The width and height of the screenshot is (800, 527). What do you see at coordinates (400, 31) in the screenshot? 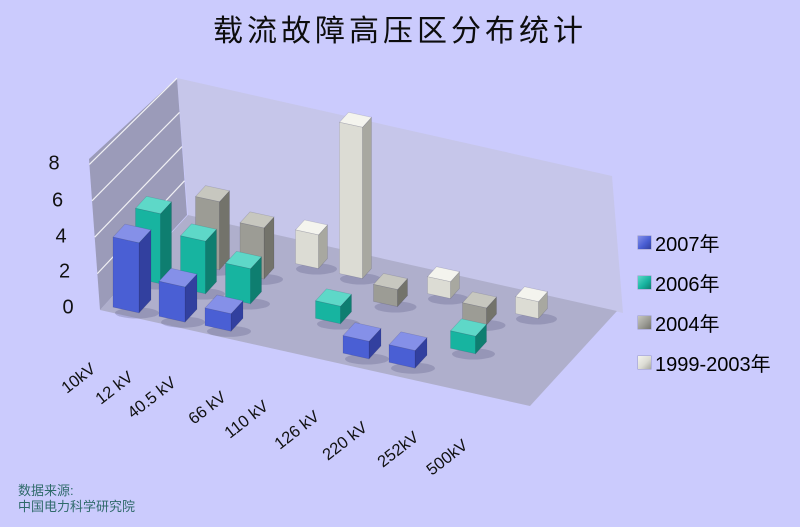
I see `chart-title: 载流故障高压区分布统计` at bounding box center [400, 31].